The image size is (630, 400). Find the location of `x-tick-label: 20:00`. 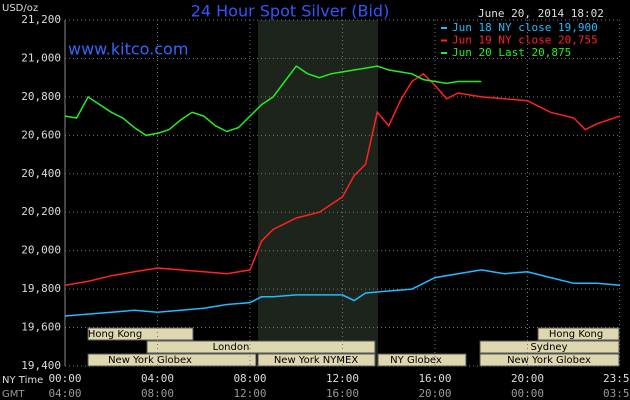

x-tick-label: 20:00 is located at coordinates (527, 378).